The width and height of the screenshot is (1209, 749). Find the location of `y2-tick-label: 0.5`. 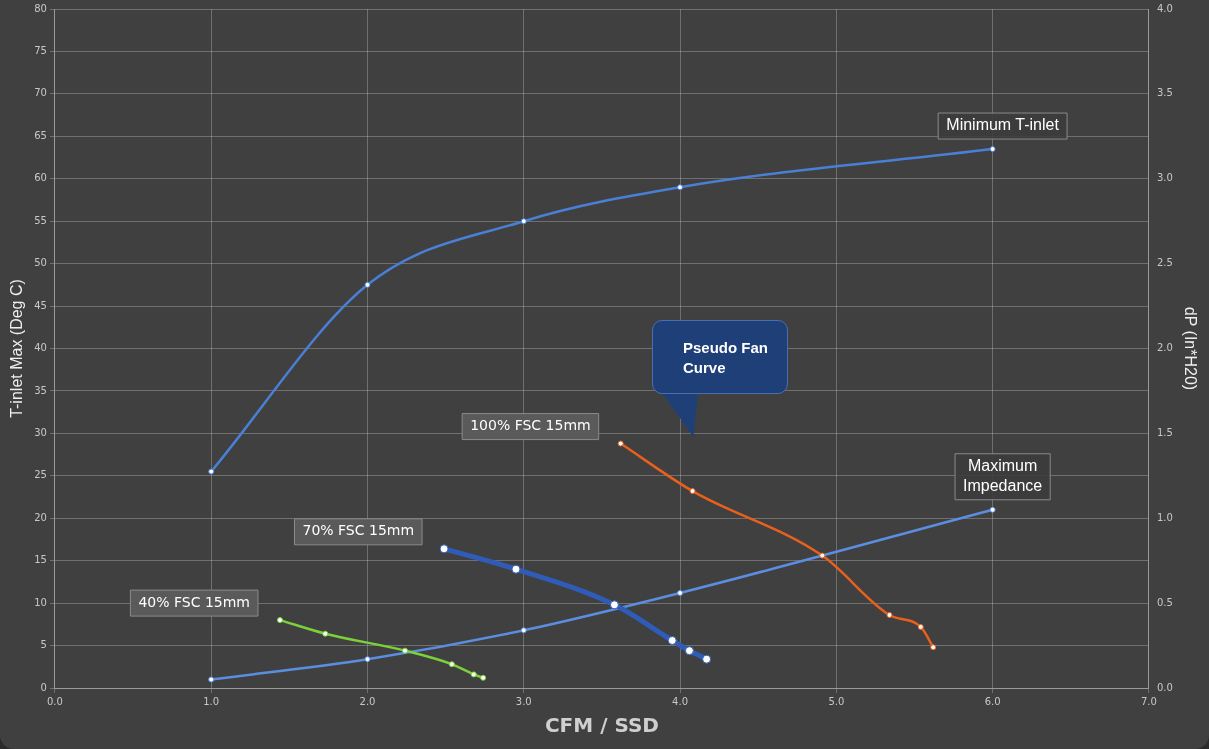

y2-tick-label: 0.5 is located at coordinates (1164, 602).